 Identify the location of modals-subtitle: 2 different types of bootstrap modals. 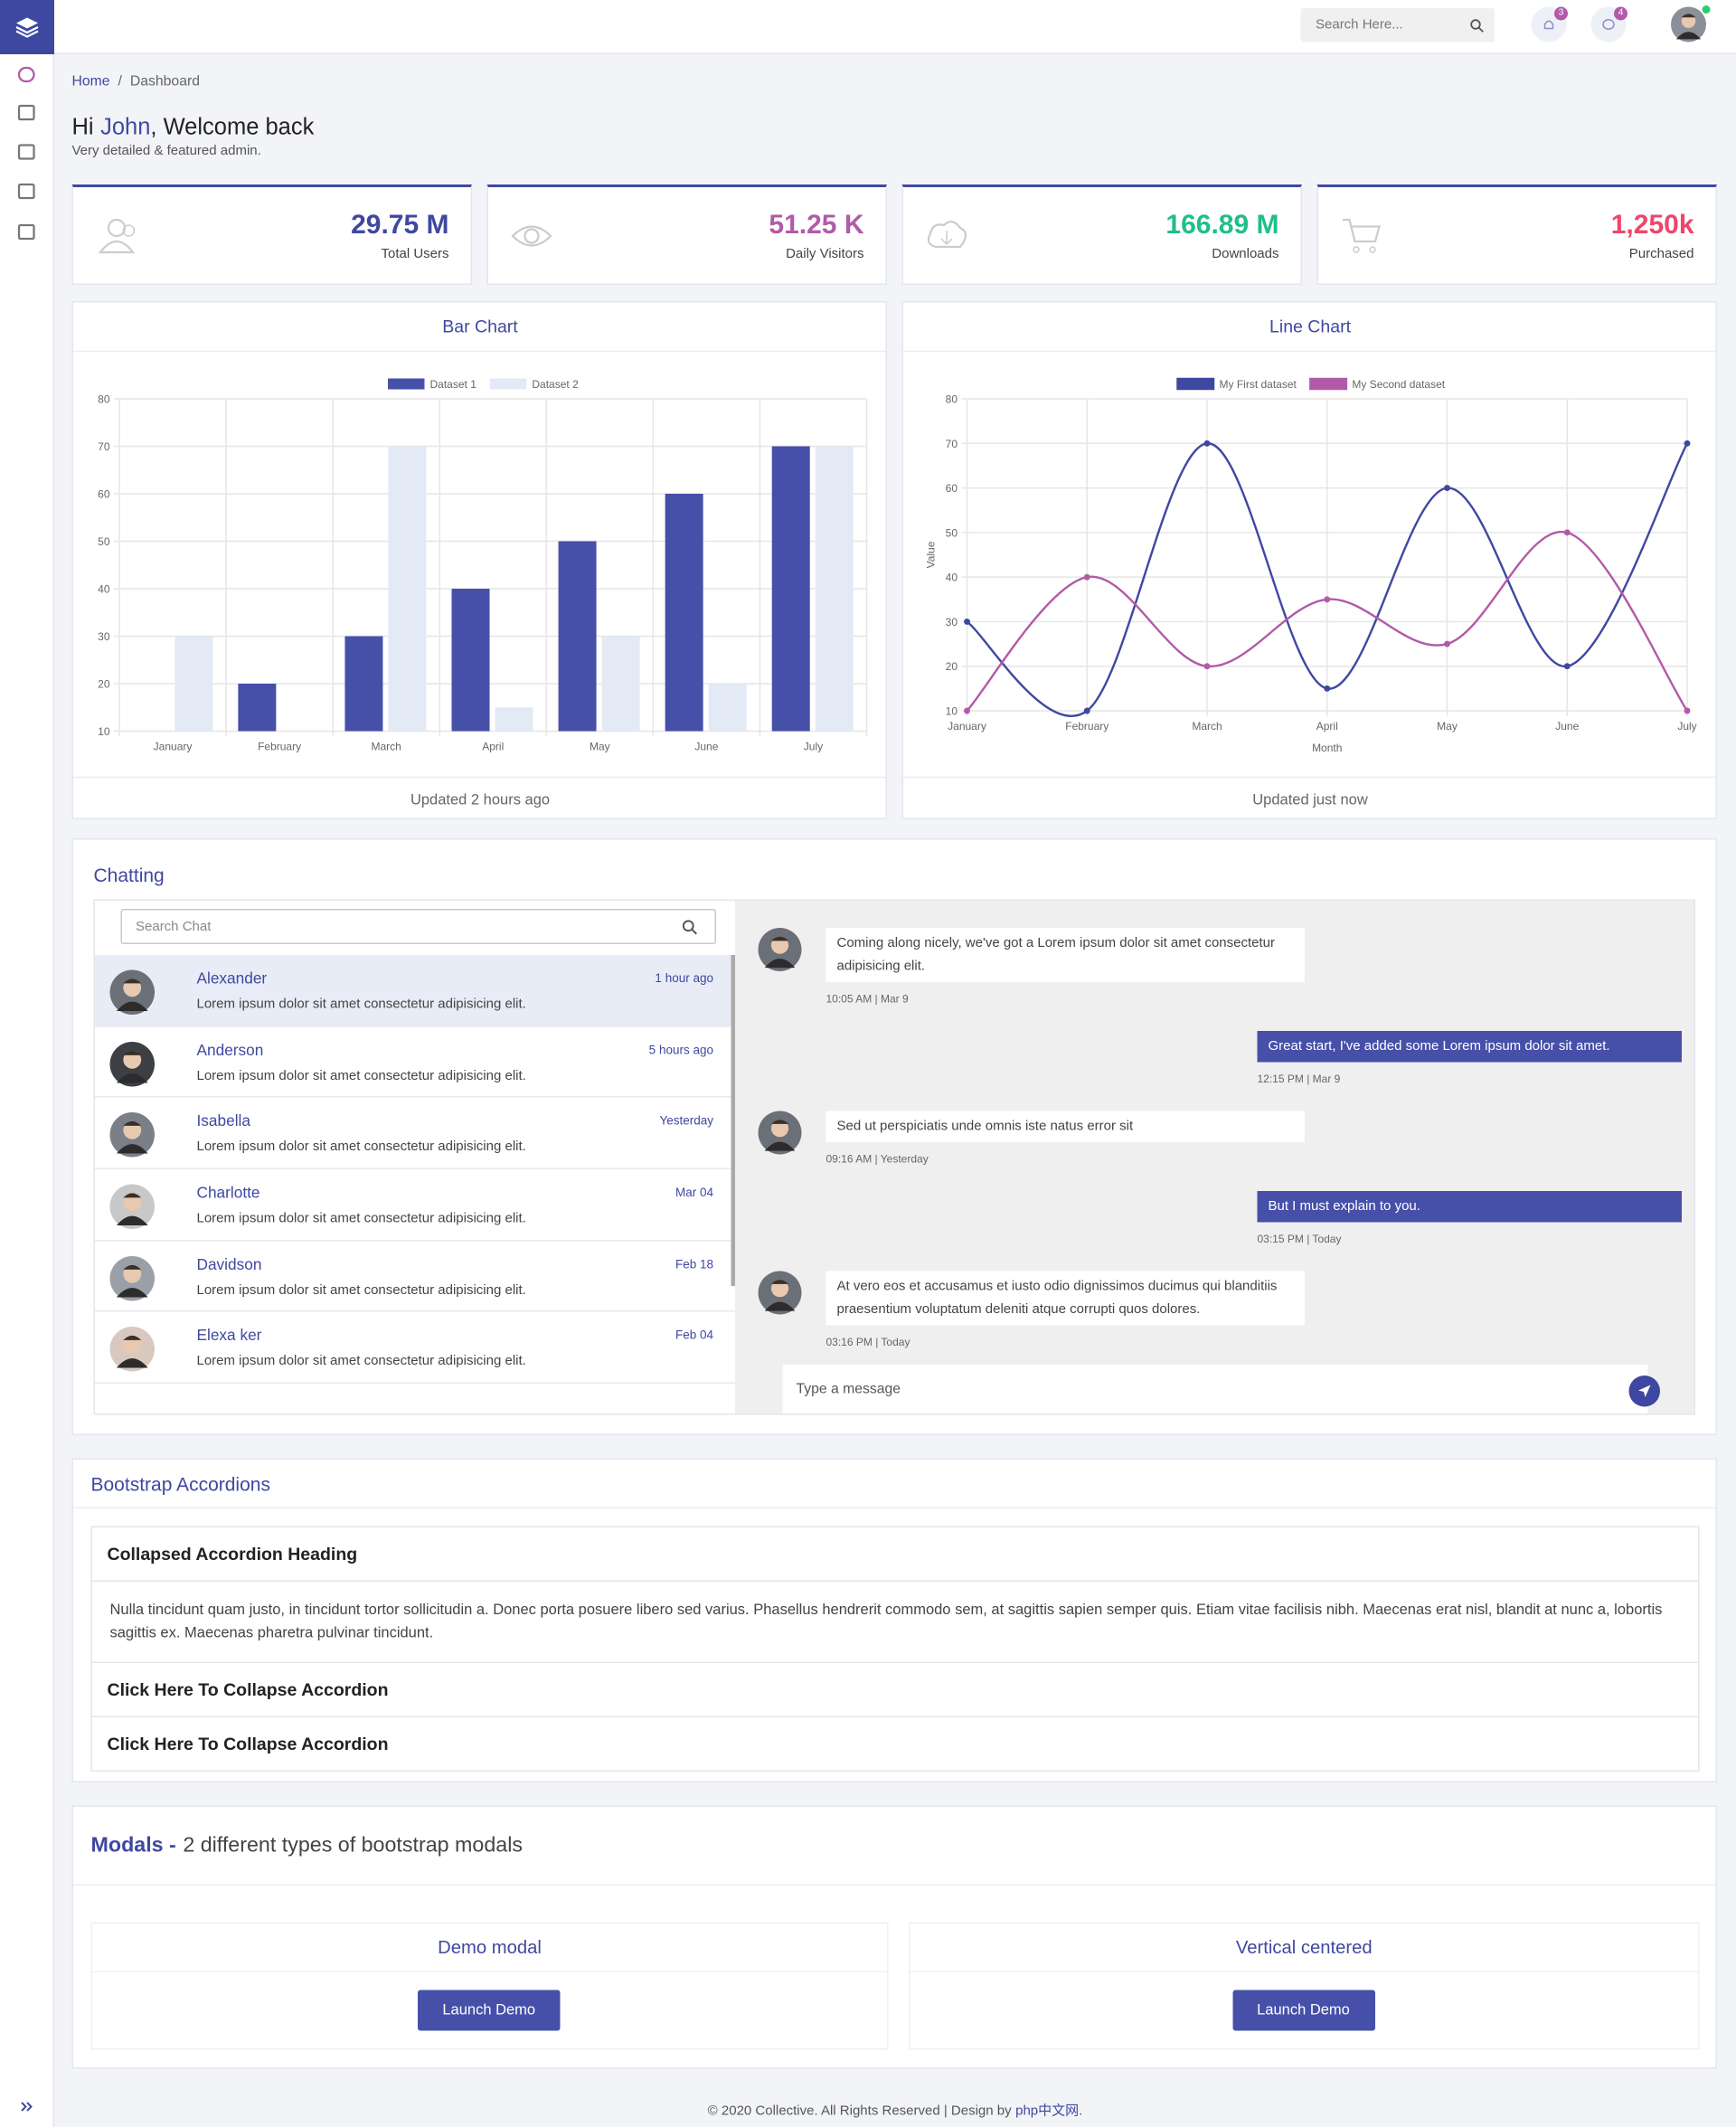
(353, 1846).